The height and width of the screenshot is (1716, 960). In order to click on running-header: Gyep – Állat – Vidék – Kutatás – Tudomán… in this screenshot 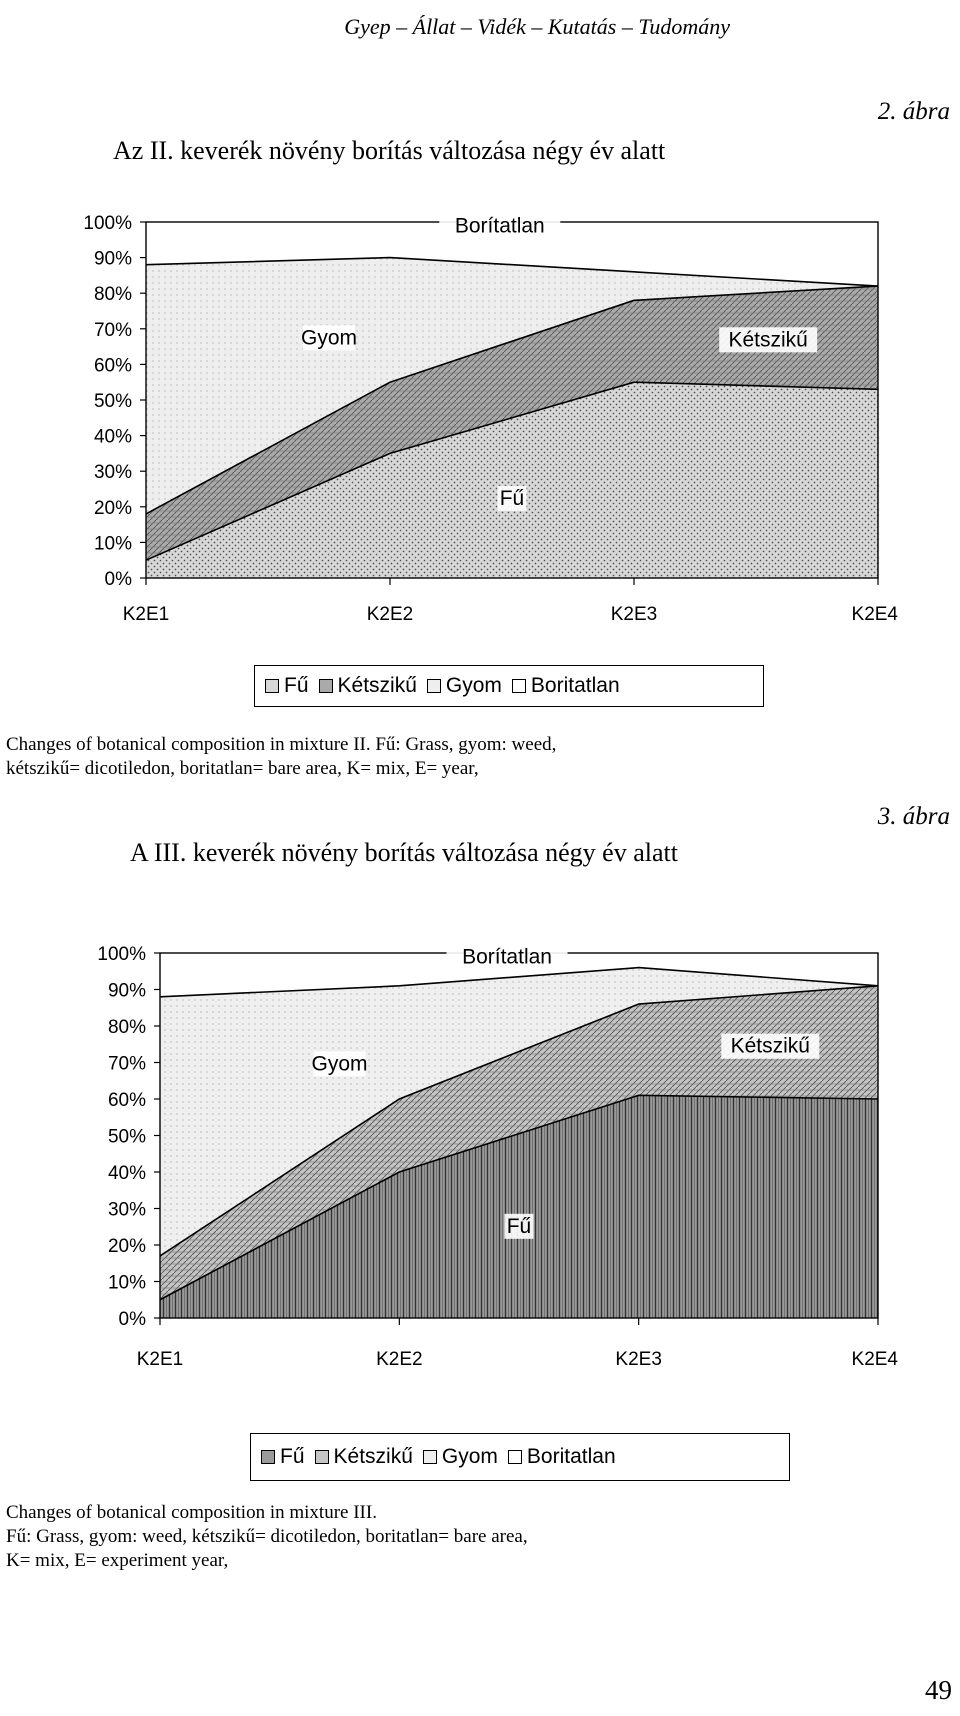, I will do `click(537, 26)`.